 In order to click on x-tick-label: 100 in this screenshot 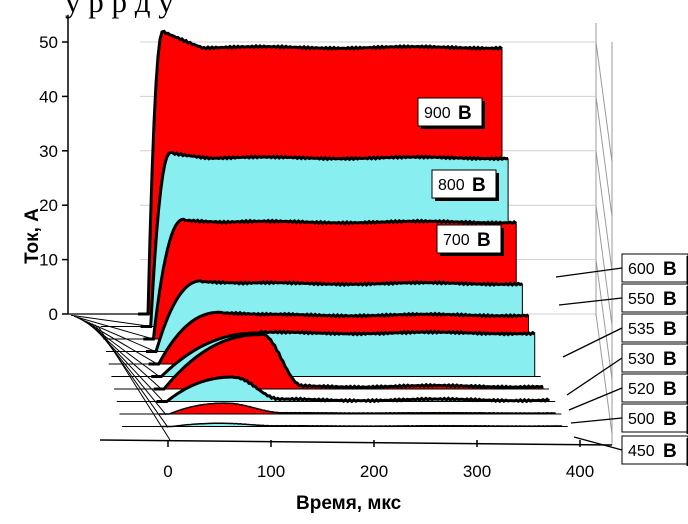, I will do `click(271, 471)`.